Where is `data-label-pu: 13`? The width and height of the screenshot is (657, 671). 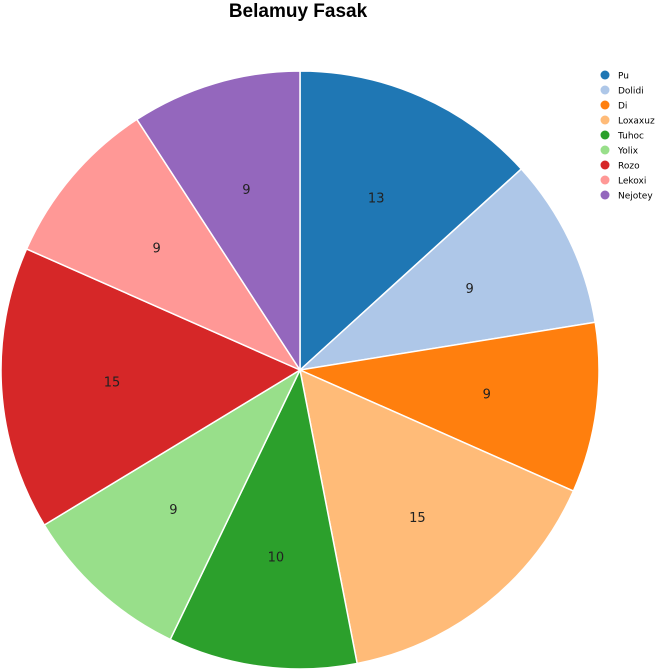 data-label-pu: 13 is located at coordinates (376, 198).